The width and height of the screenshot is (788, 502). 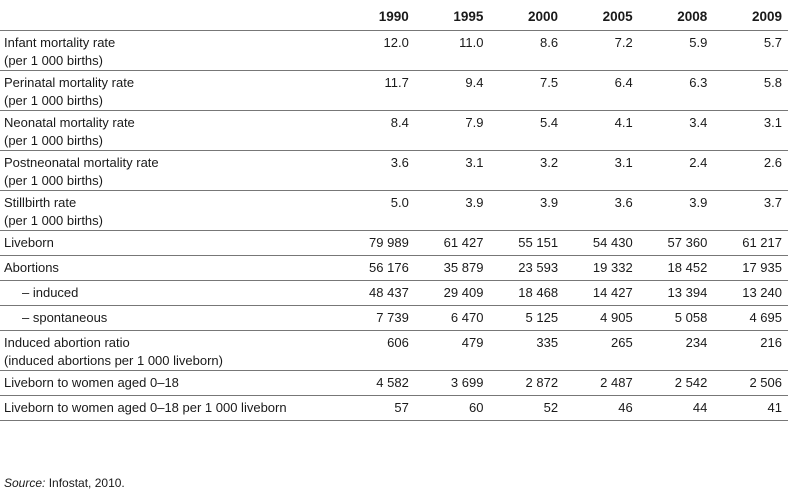 What do you see at coordinates (676, 50) in the screenshot?
I see `value-cell: 5.9` at bounding box center [676, 50].